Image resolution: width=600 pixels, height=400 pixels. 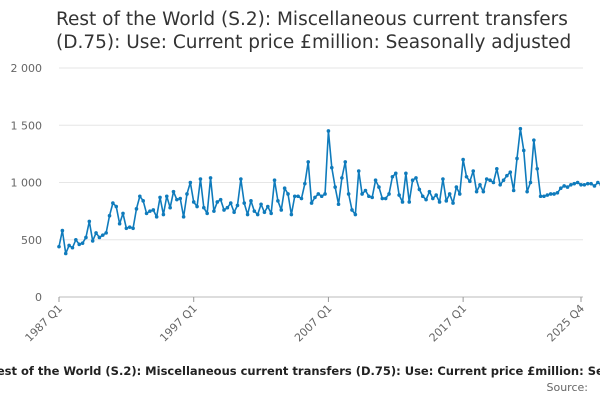 I want to click on x-tick-label: 1997 Q1, so click(x=178, y=323).